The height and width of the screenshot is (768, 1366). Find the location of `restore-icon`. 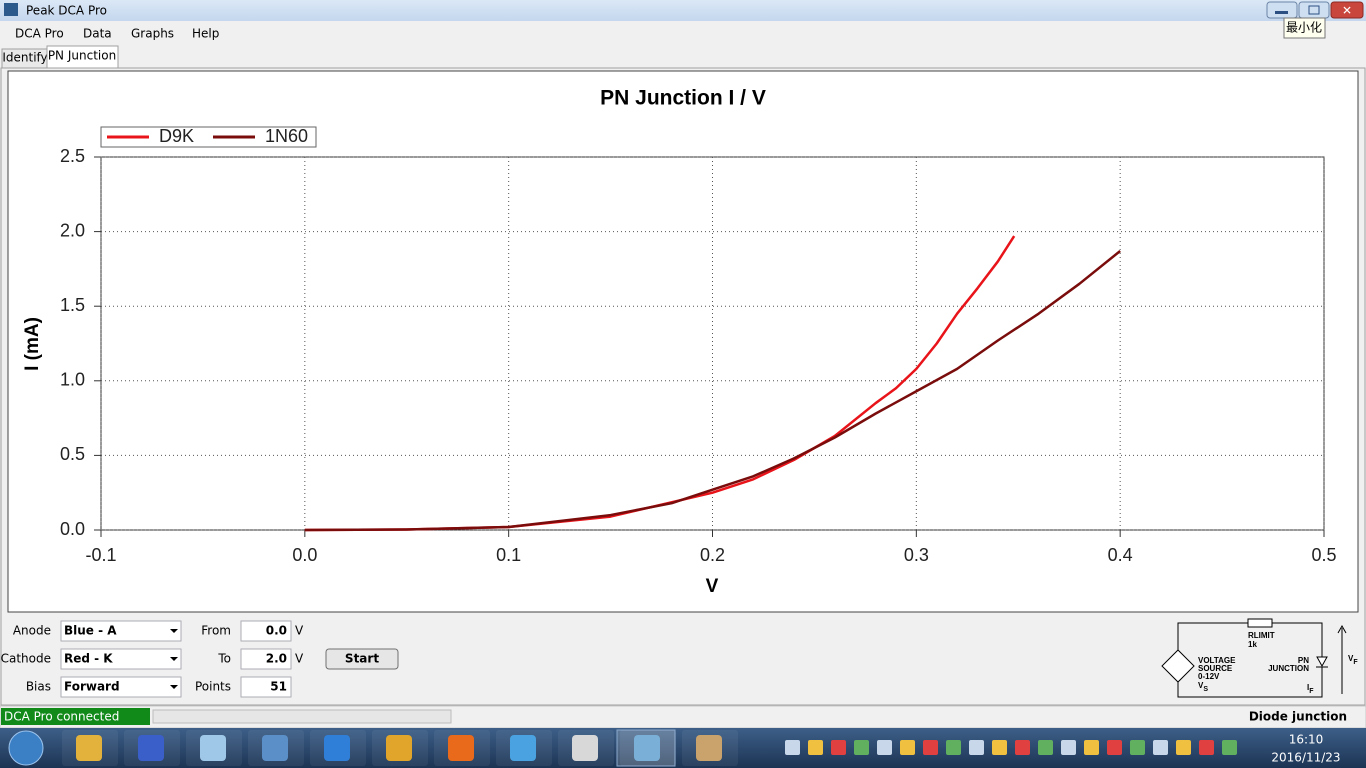

restore-icon is located at coordinates (1314, 10).